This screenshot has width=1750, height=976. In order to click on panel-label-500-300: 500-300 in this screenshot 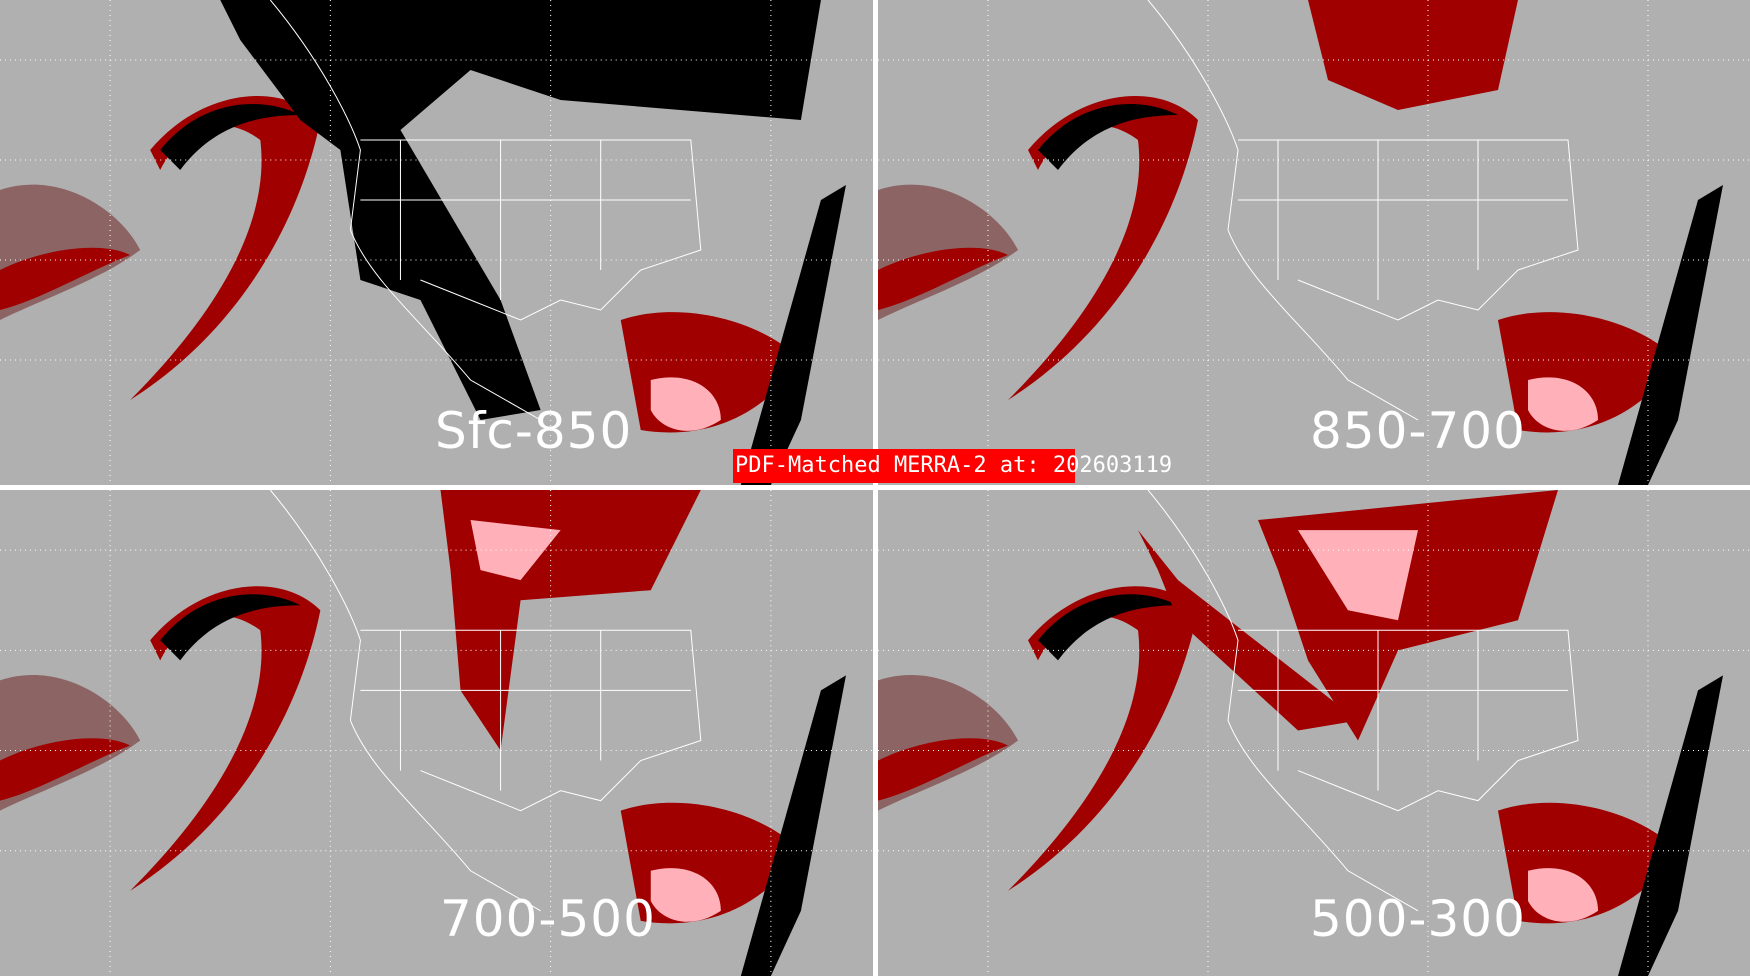, I will do `click(1418, 919)`.